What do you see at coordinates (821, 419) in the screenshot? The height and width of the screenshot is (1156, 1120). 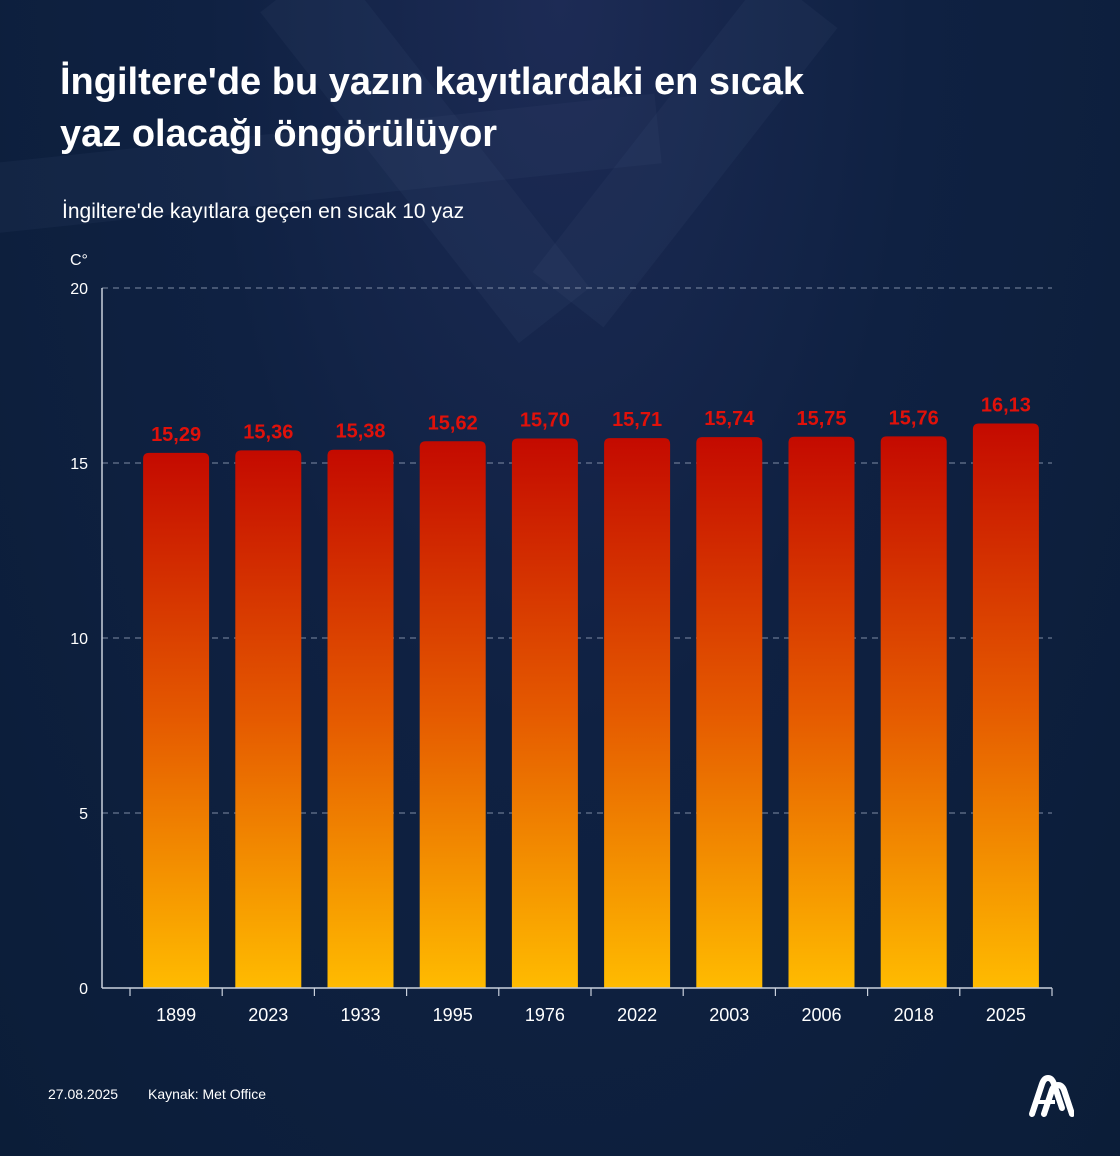 I see `bar-value-label: 15,75` at bounding box center [821, 419].